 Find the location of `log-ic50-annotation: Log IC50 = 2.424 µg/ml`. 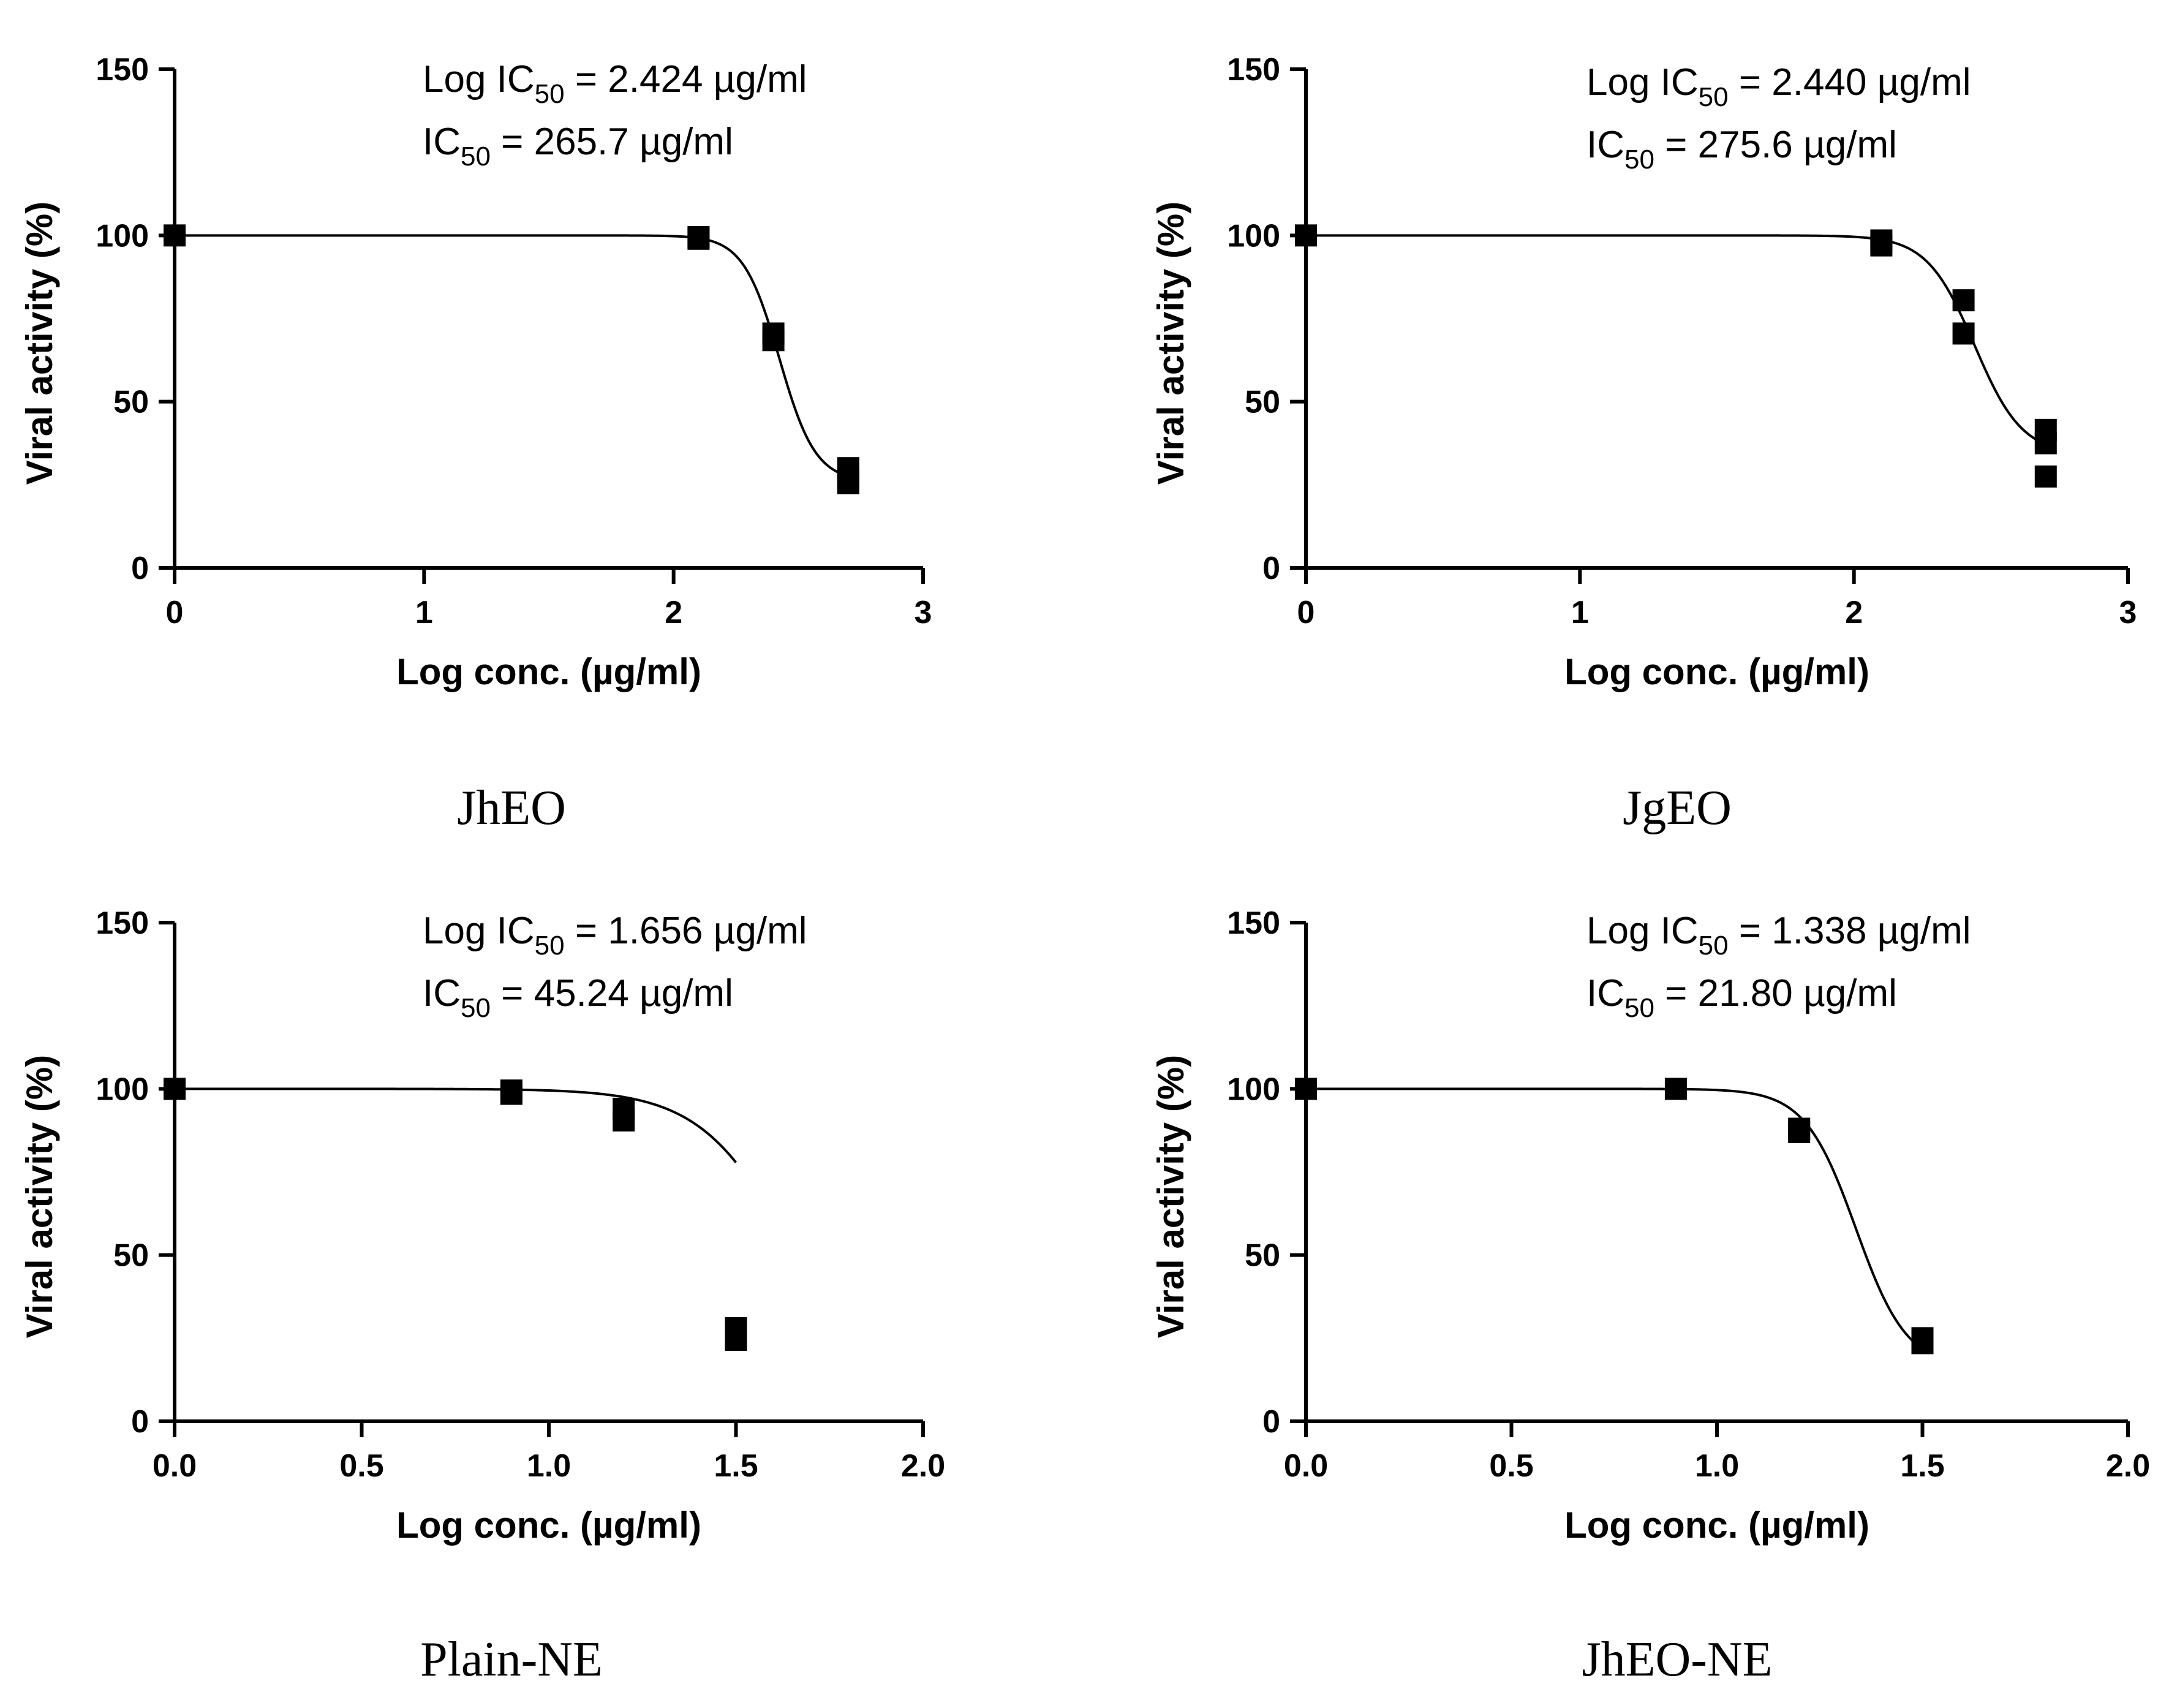

log-ic50-annotation: Log IC50 = 2.424 µg/ml is located at coordinates (615, 83).